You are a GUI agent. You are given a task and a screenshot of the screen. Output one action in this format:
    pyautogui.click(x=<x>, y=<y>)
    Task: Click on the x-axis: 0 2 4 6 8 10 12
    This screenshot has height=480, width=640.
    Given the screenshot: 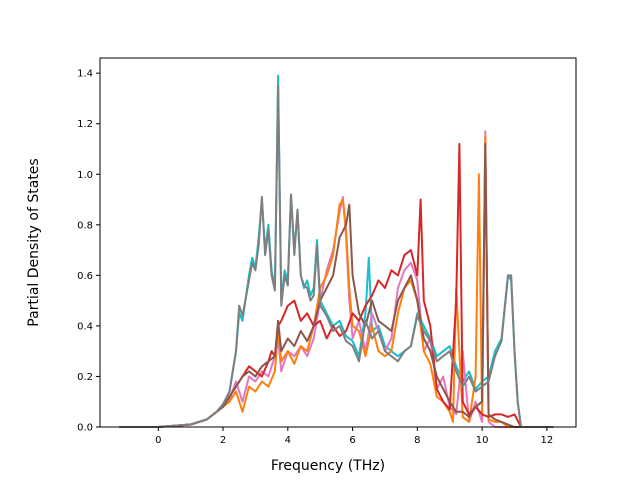 What is the action you would take?
    pyautogui.click(x=354, y=436)
    